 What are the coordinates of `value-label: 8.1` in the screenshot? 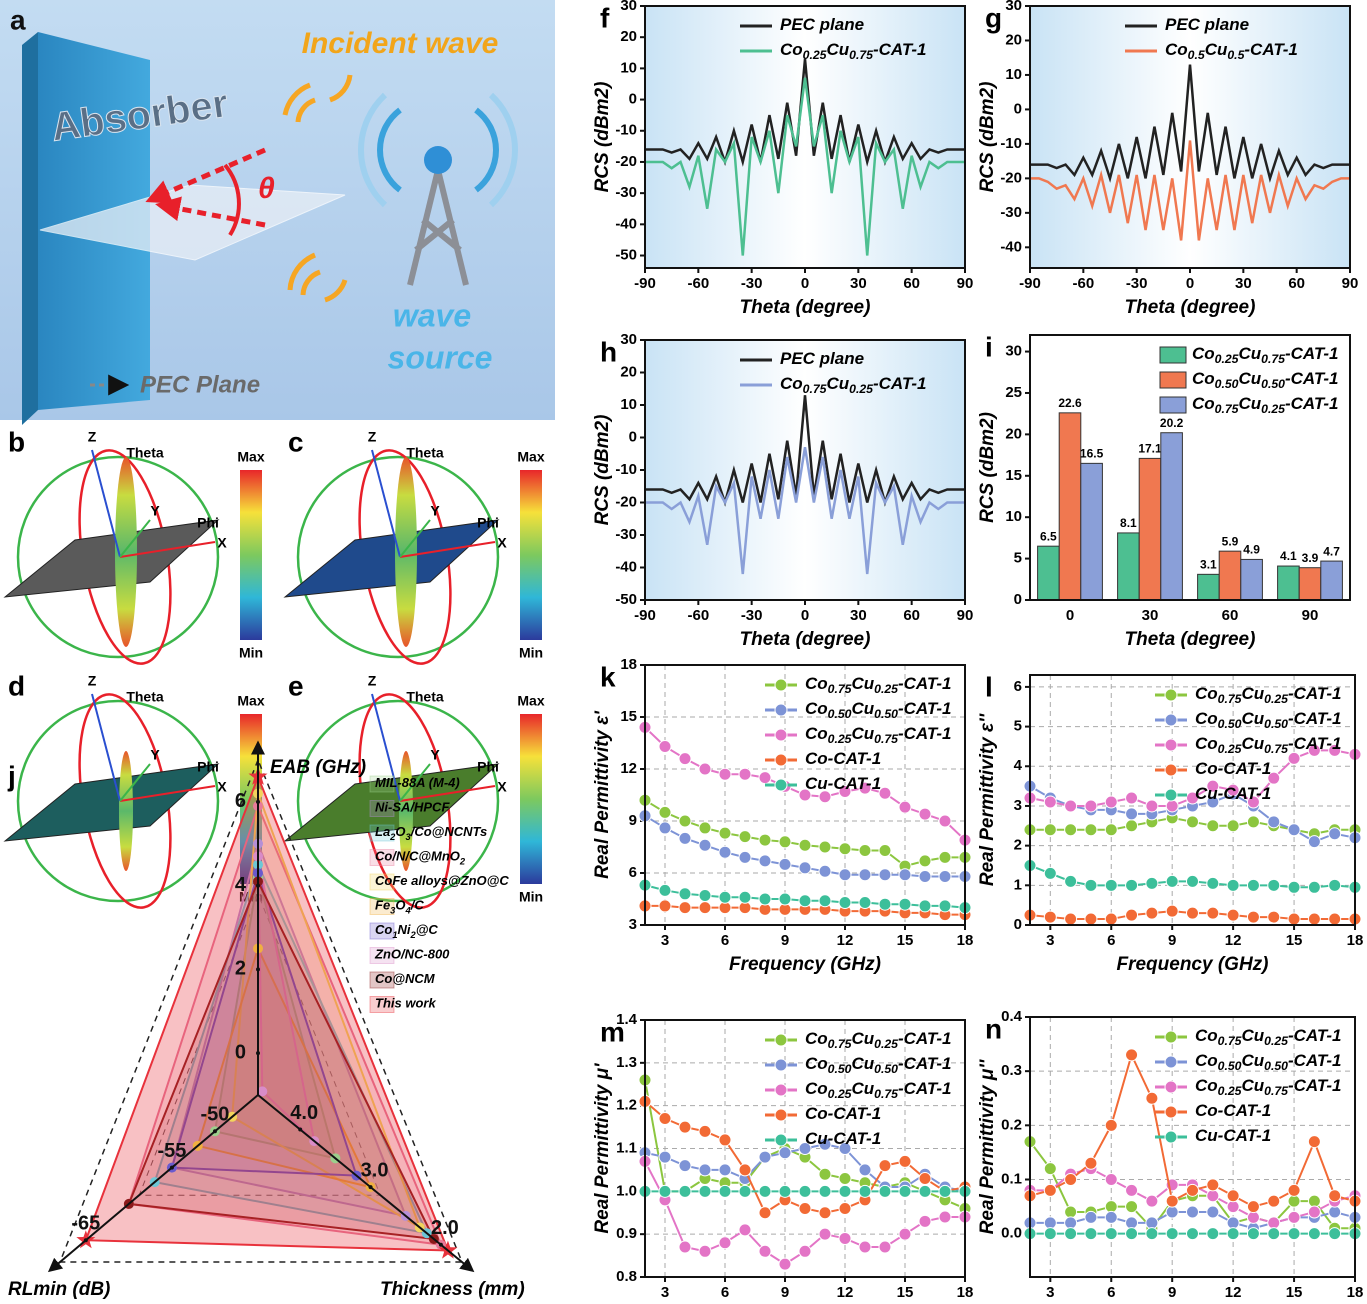 It's located at (1128, 523).